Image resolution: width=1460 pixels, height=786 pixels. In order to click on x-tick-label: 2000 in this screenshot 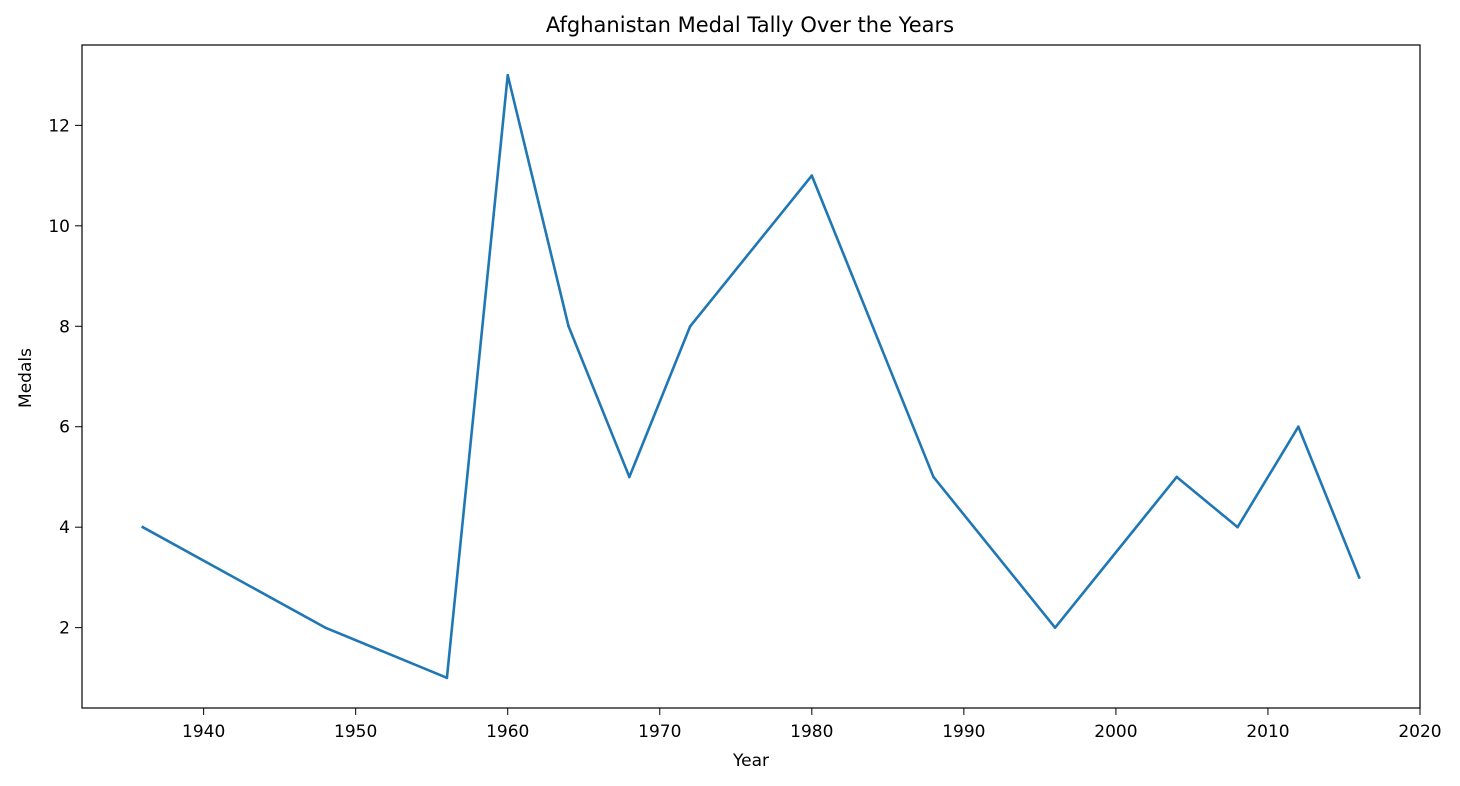, I will do `click(1115, 732)`.